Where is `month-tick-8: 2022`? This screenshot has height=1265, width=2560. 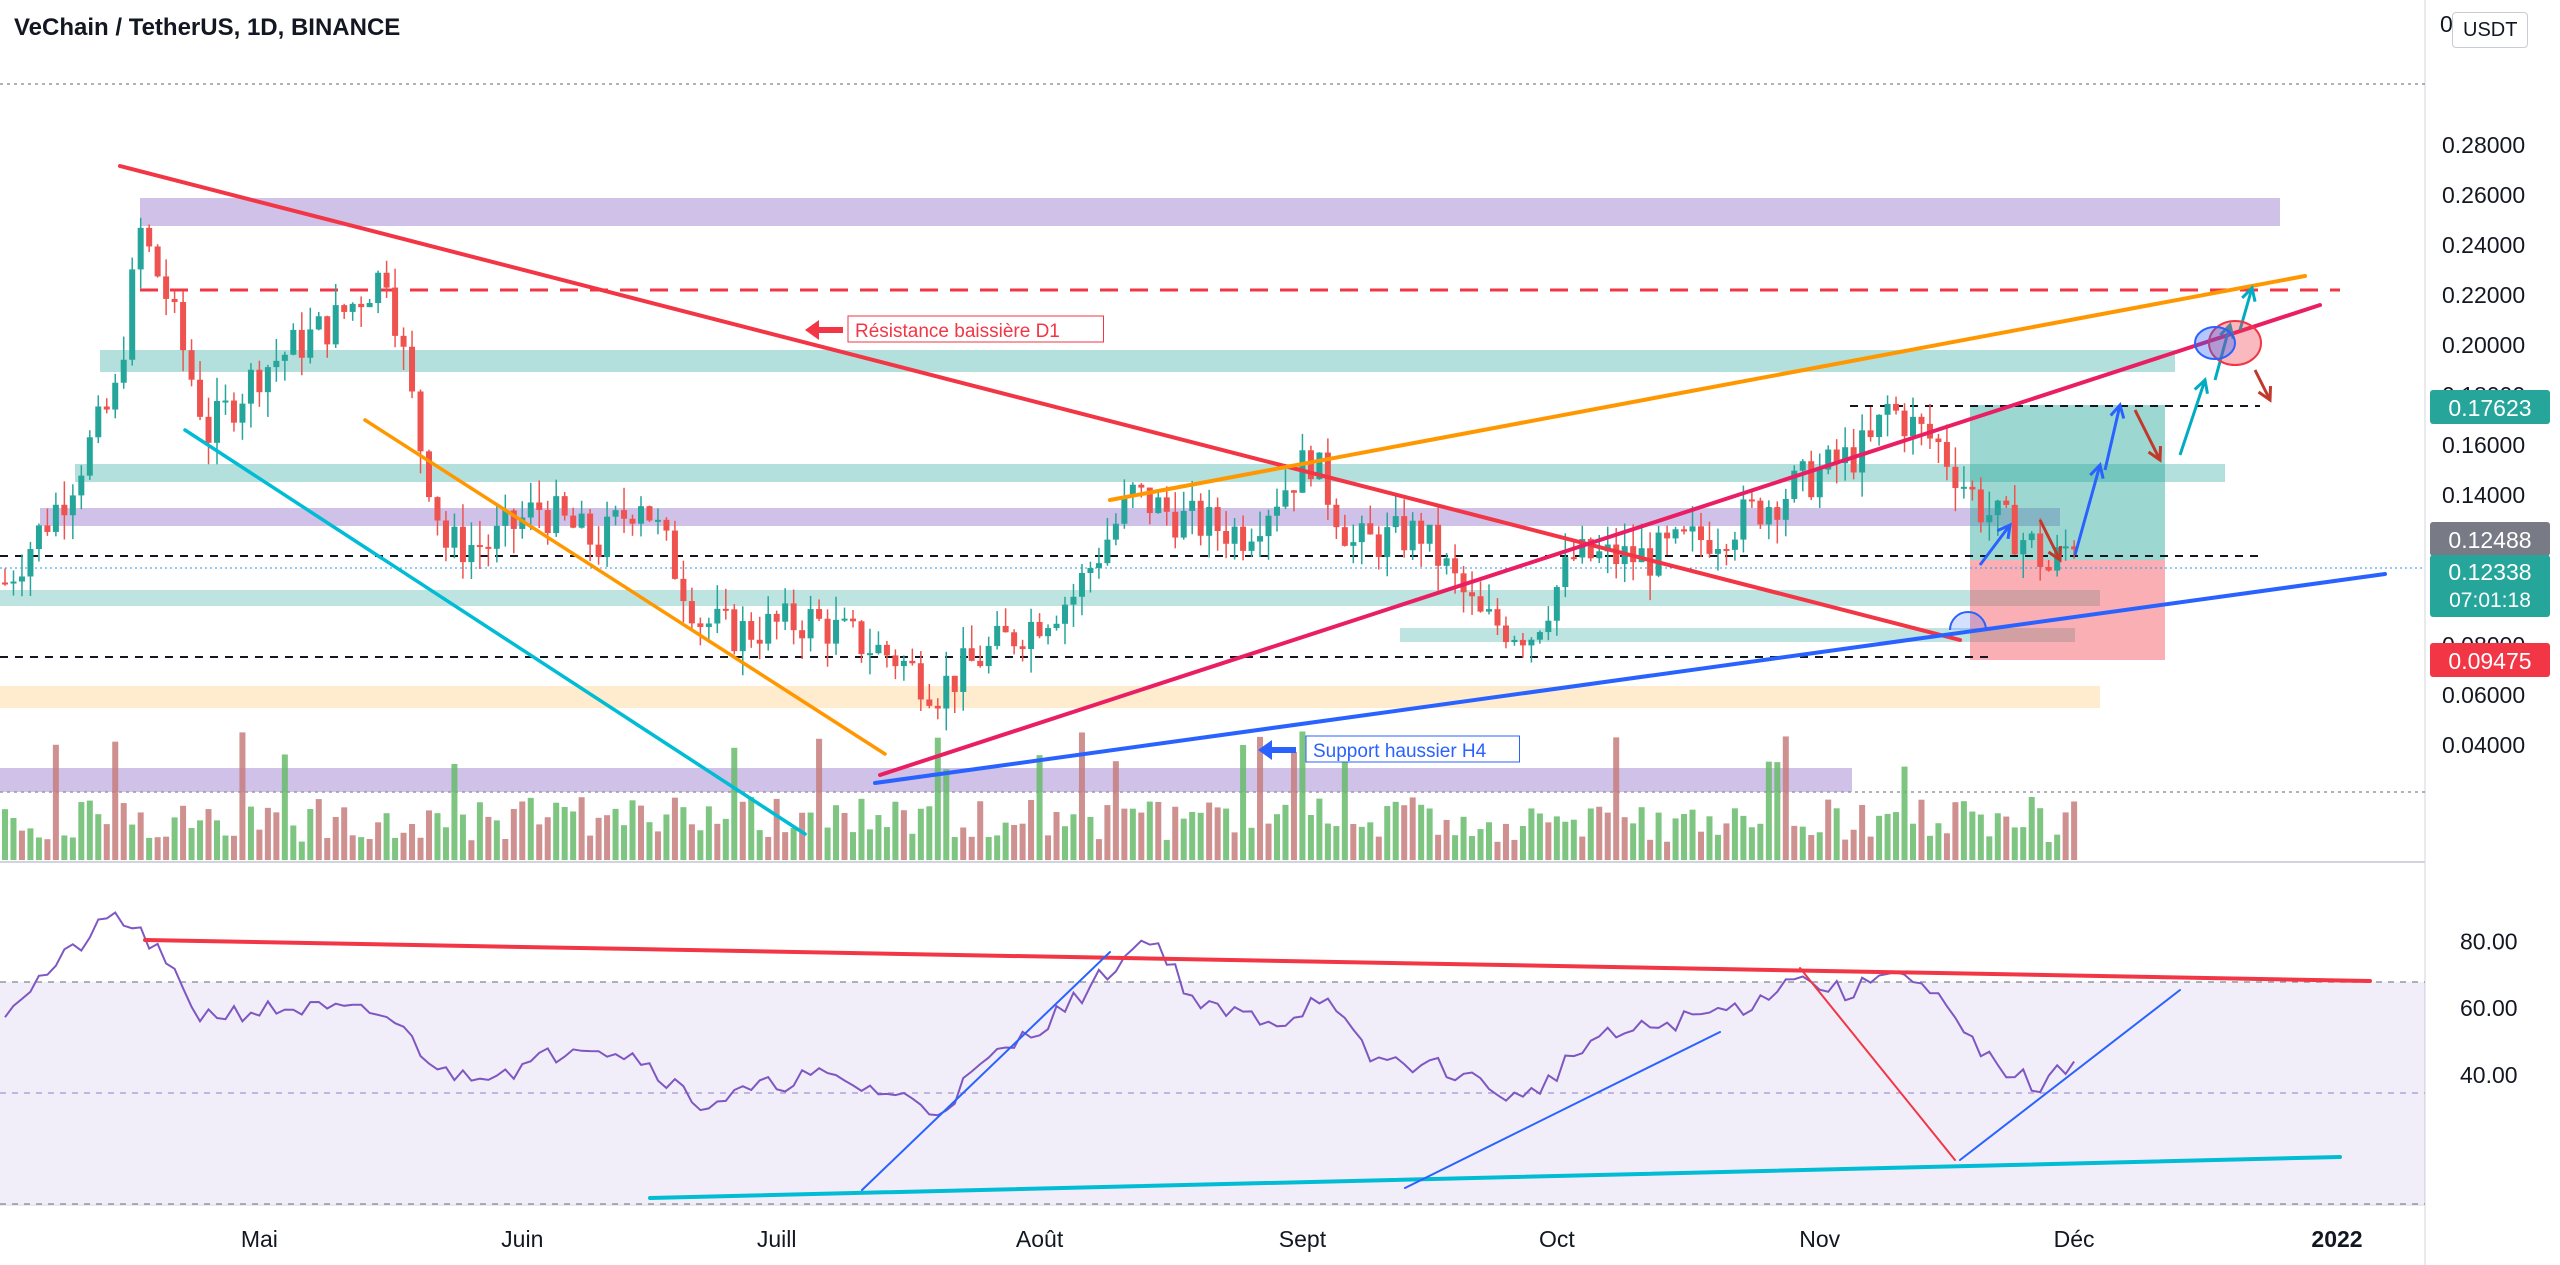
month-tick-8: 2022 is located at coordinates (2336, 1239).